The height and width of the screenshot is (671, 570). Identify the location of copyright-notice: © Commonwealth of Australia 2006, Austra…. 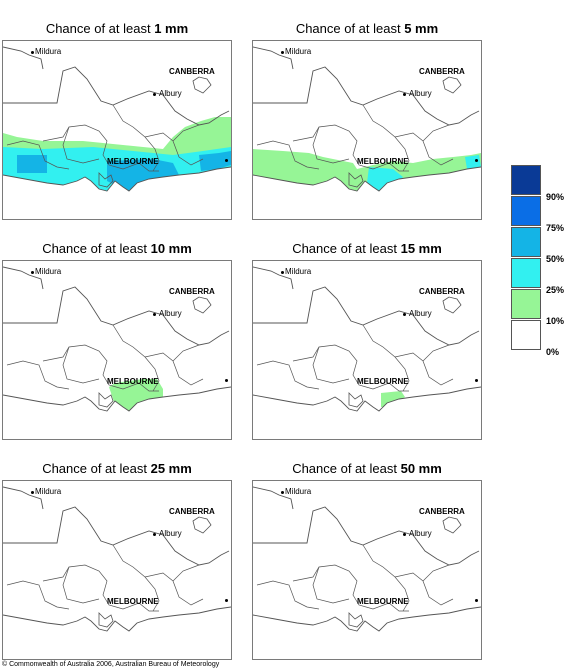
(111, 664).